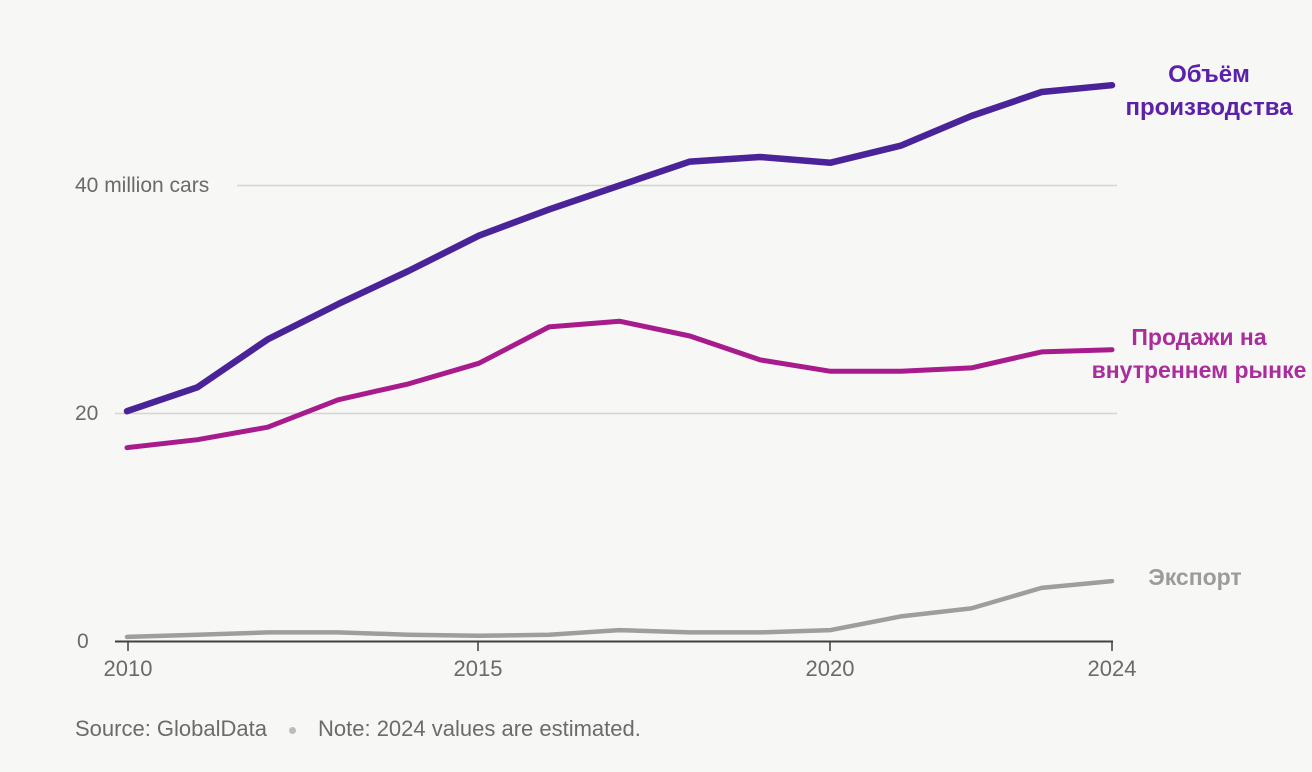 This screenshot has height=772, width=1312. Describe the element at coordinates (128, 668) in the screenshot. I see `x-axis-label-2010: 2010` at that location.